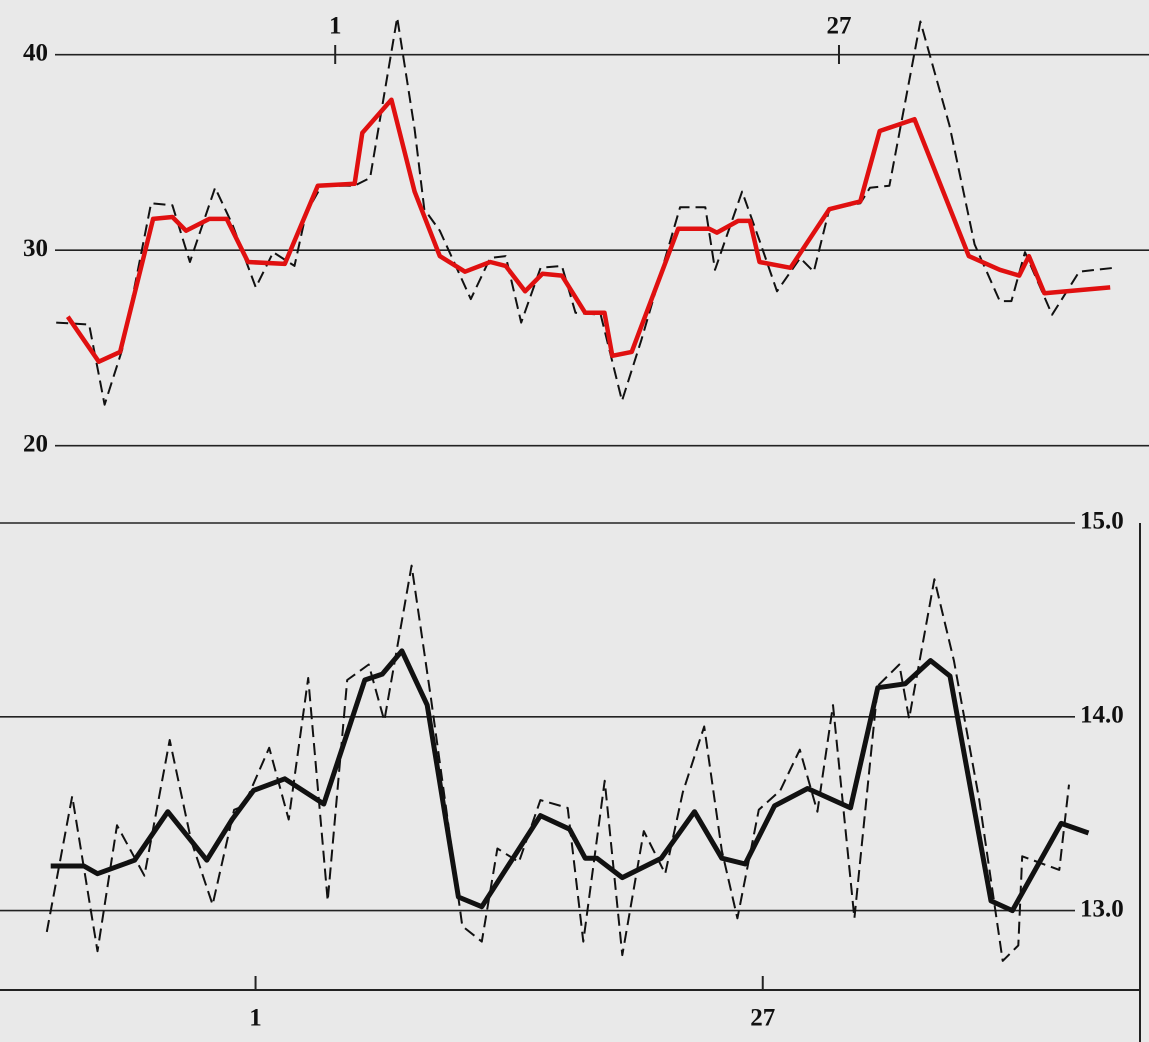  What do you see at coordinates (1102, 908) in the screenshot?
I see `y-tick-label: 13.0` at bounding box center [1102, 908].